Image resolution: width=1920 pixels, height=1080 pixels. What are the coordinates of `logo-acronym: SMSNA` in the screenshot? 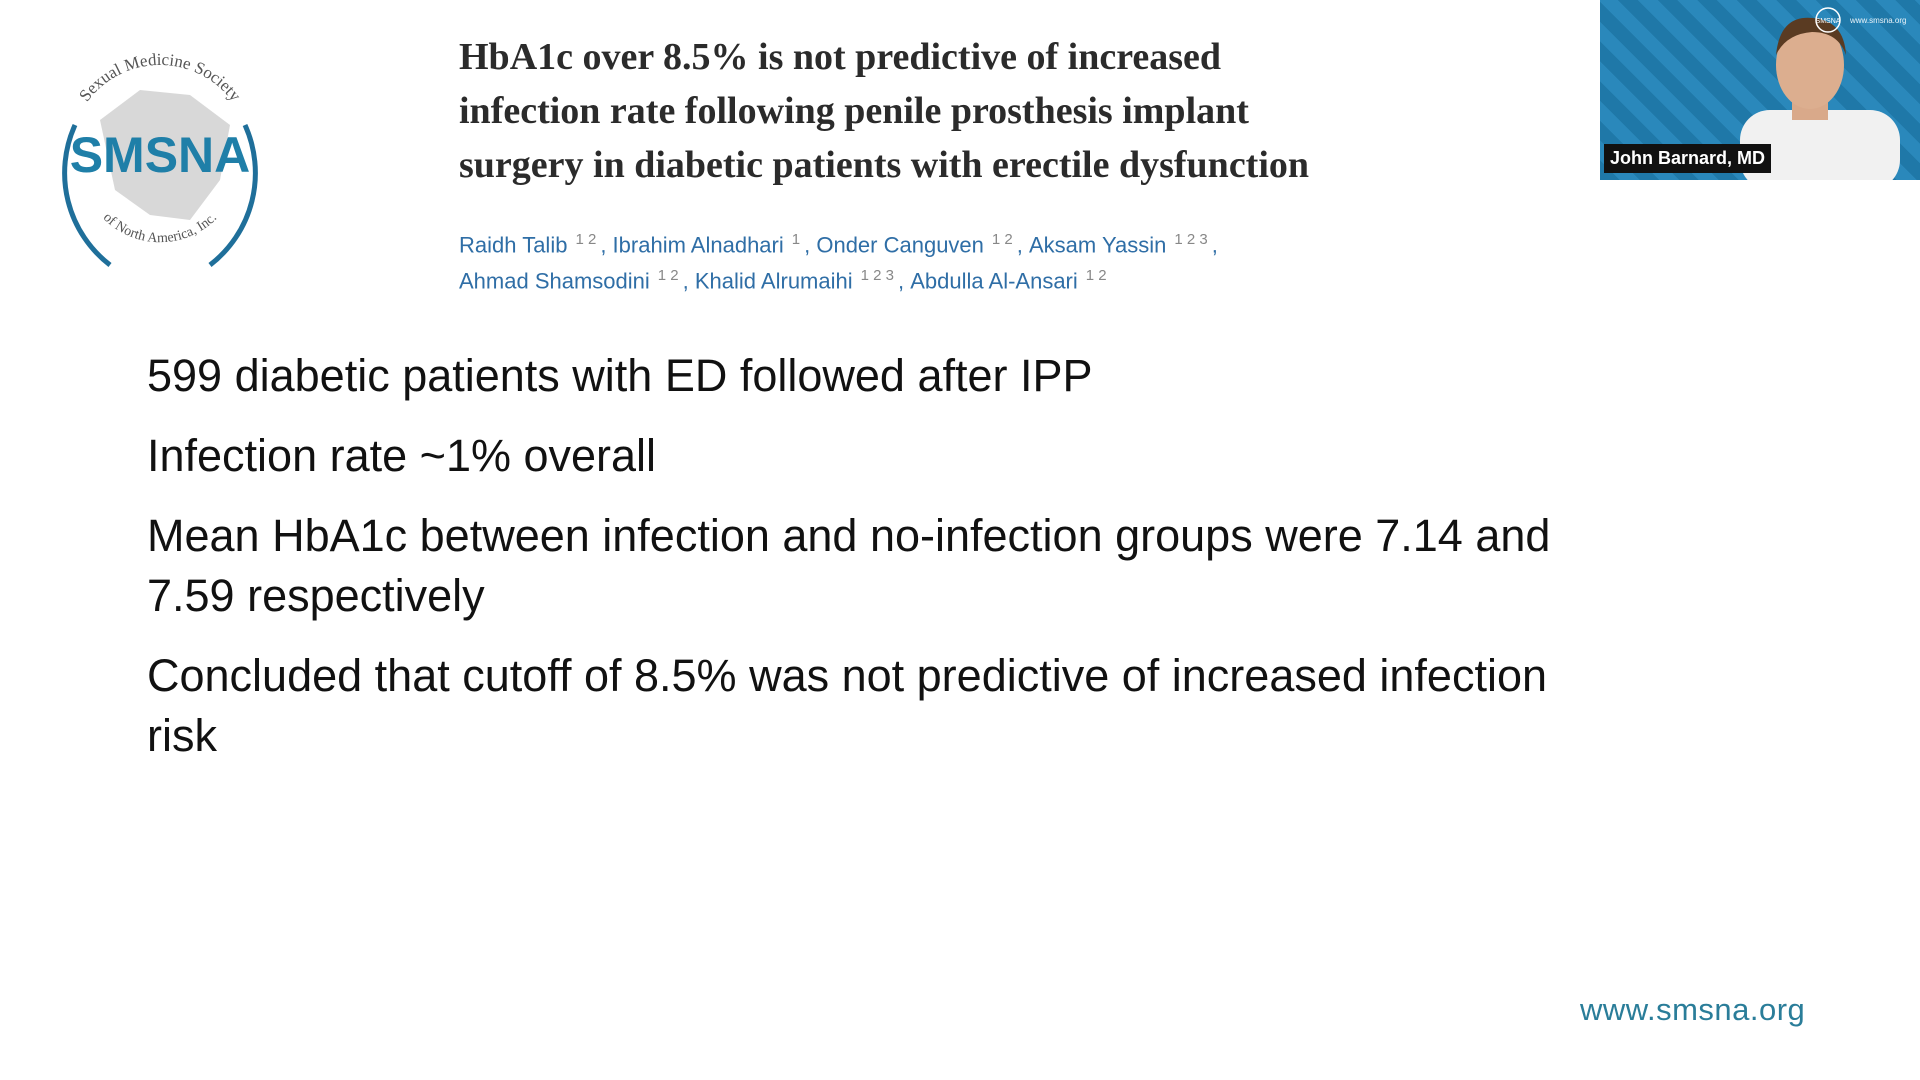 It's located at (160, 155).